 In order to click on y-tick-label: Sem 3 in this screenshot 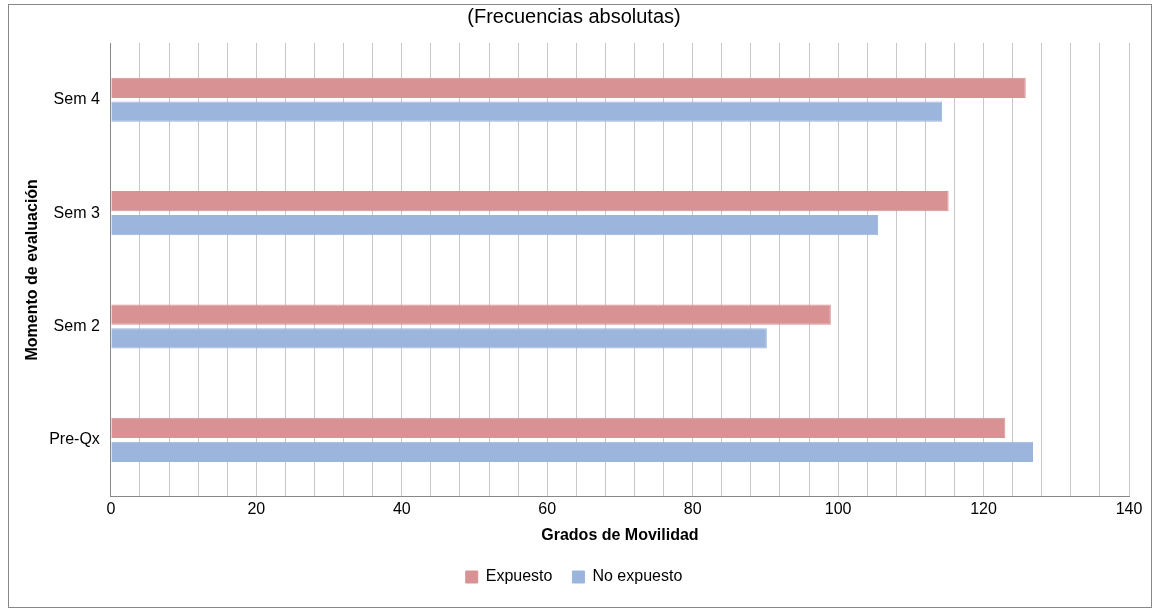, I will do `click(76, 212)`.